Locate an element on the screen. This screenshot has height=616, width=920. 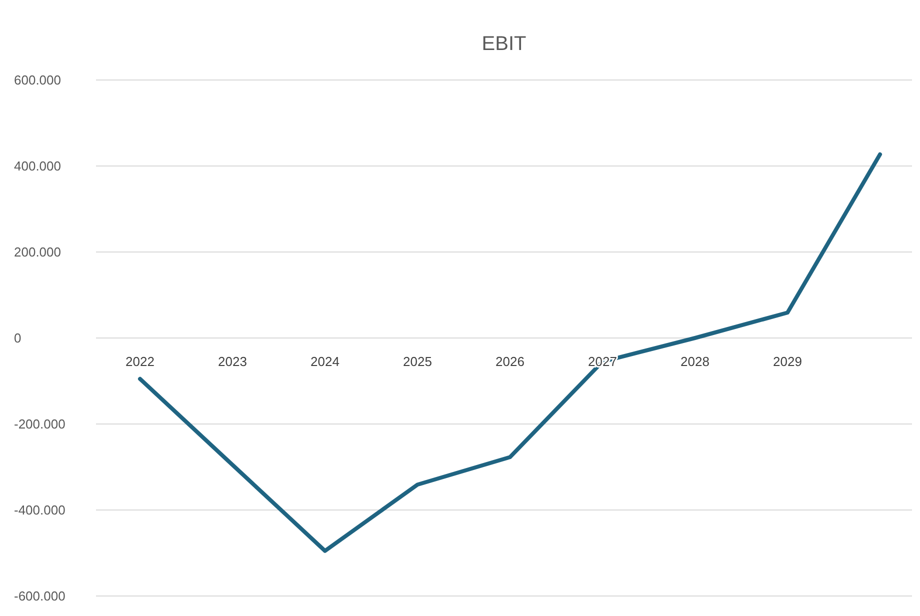
x-tick-label: 2022 is located at coordinates (140, 361).